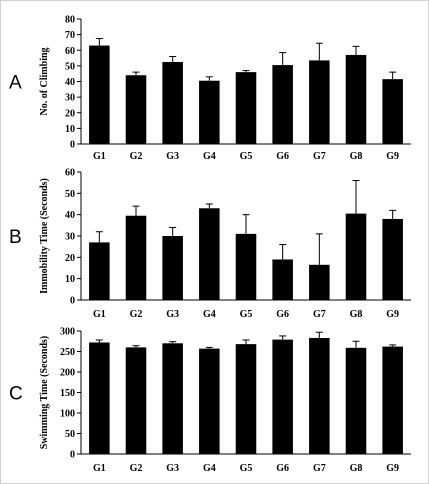  I want to click on panel-b-ytick-label: 10, so click(70, 279).